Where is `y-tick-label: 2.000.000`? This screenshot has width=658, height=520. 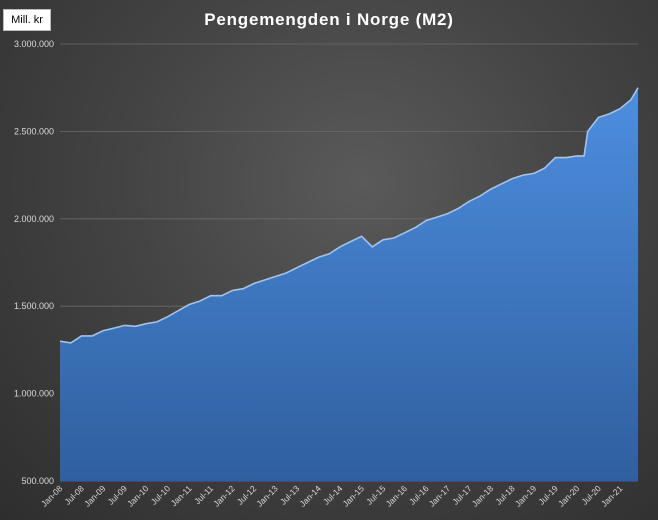 y-tick-label: 2.000.000 is located at coordinates (34, 219).